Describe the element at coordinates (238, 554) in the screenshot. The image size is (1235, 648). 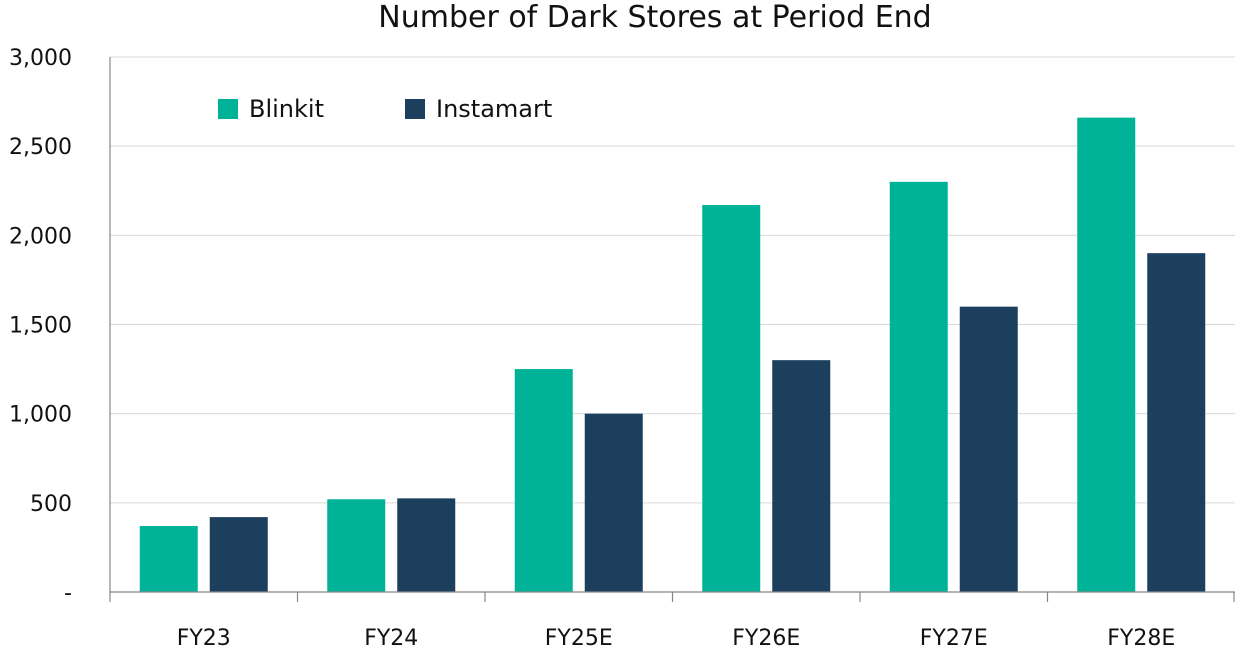
I see `bar-instamart-fy23` at that location.